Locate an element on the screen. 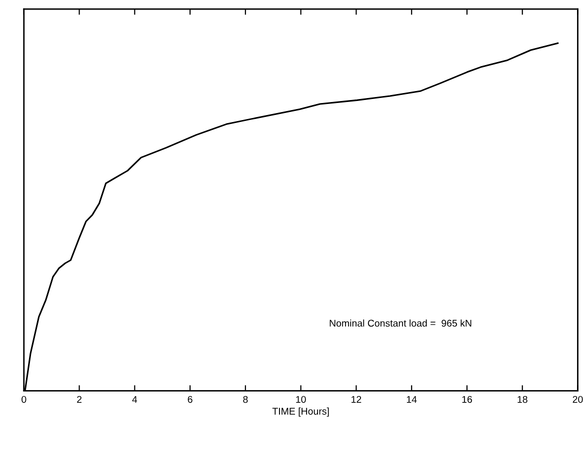 This screenshot has height=455, width=583. x-tick-label: 6 is located at coordinates (190, 399).